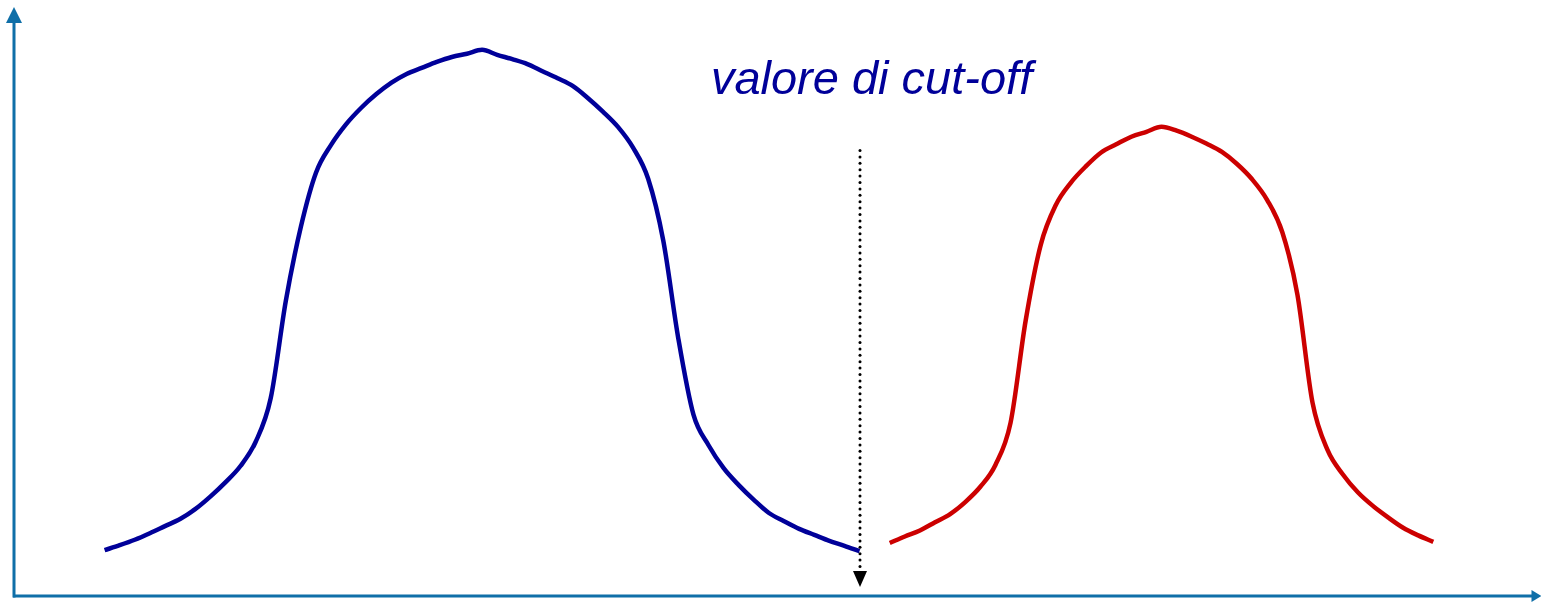 This screenshot has height=602, width=1541. What do you see at coordinates (874, 77) in the screenshot?
I see `annotation: valore di cut-off` at bounding box center [874, 77].